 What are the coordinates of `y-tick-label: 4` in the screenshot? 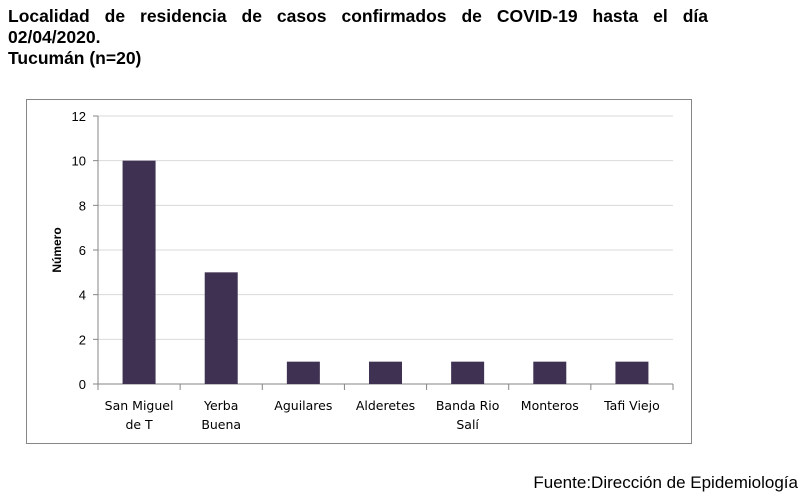 It's located at (82, 295).